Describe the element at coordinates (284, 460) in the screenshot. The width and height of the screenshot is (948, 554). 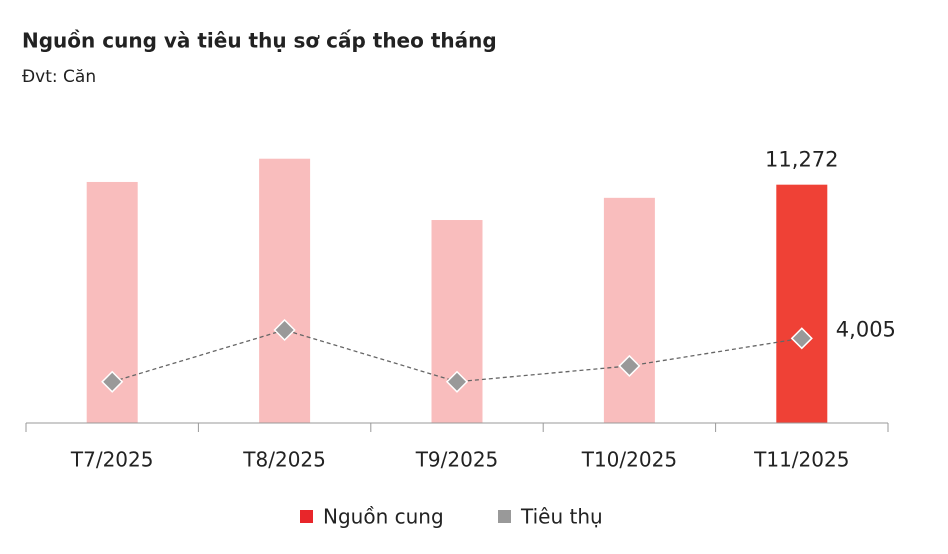
I see `x-tick-label: T8/2025` at that location.